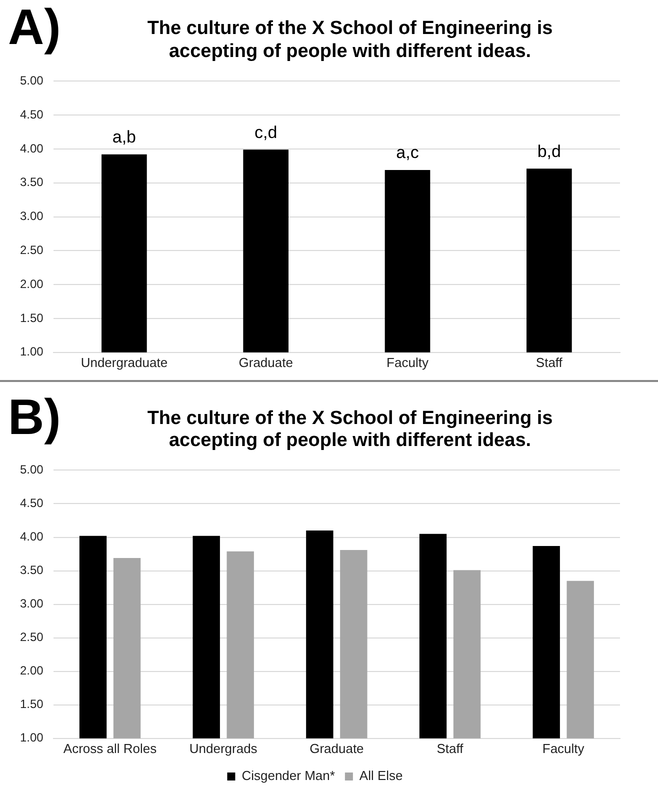  What do you see at coordinates (223, 748) in the screenshot?
I see `x-tick-label: Undergrads` at bounding box center [223, 748].